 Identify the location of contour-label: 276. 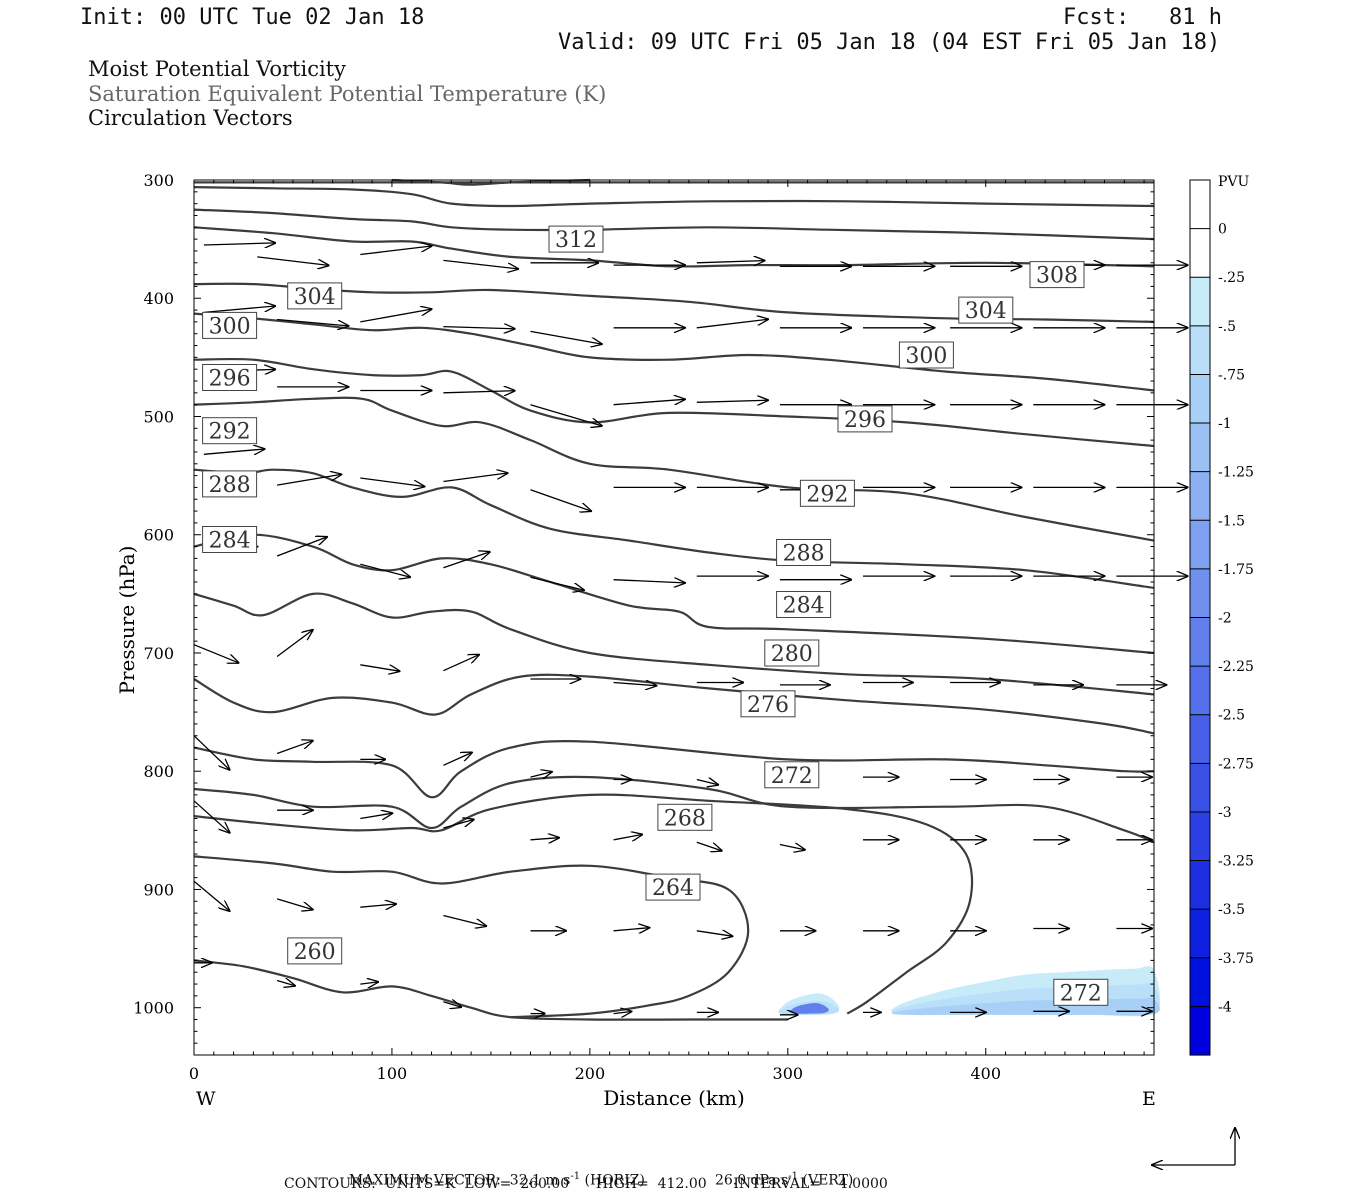
(768, 704).